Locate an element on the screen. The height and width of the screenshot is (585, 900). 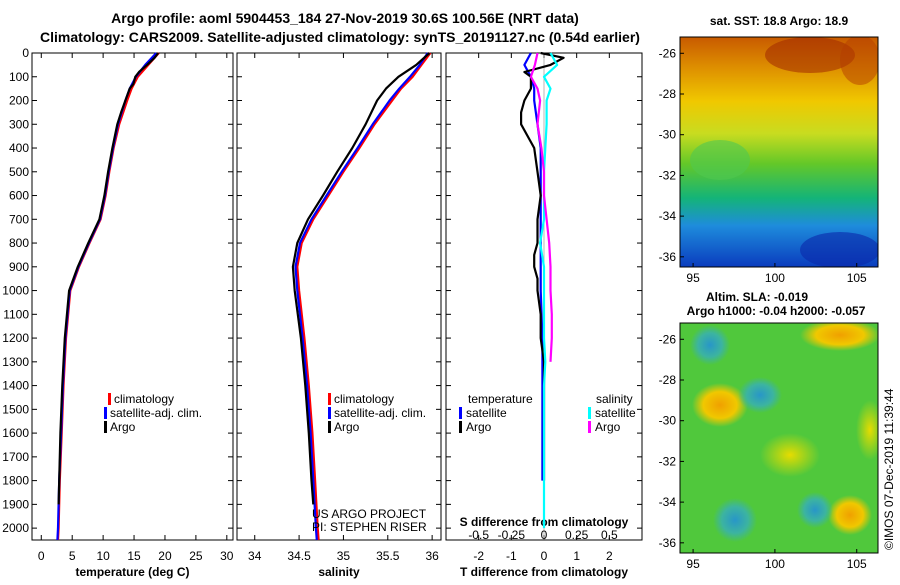
diff-legend-t-argo-swatch is located at coordinates (460, 427).